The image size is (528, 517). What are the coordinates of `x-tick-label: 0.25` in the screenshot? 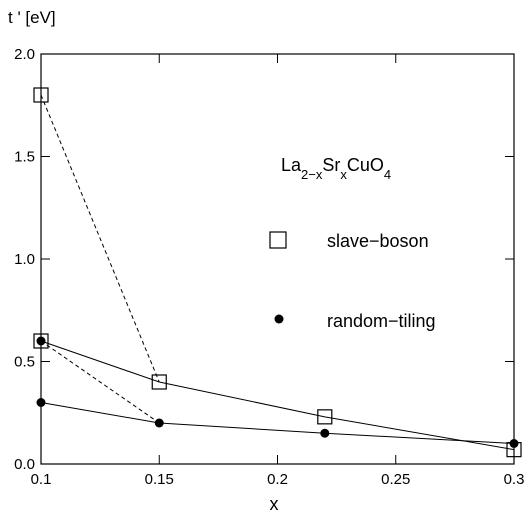 It's located at (395, 479).